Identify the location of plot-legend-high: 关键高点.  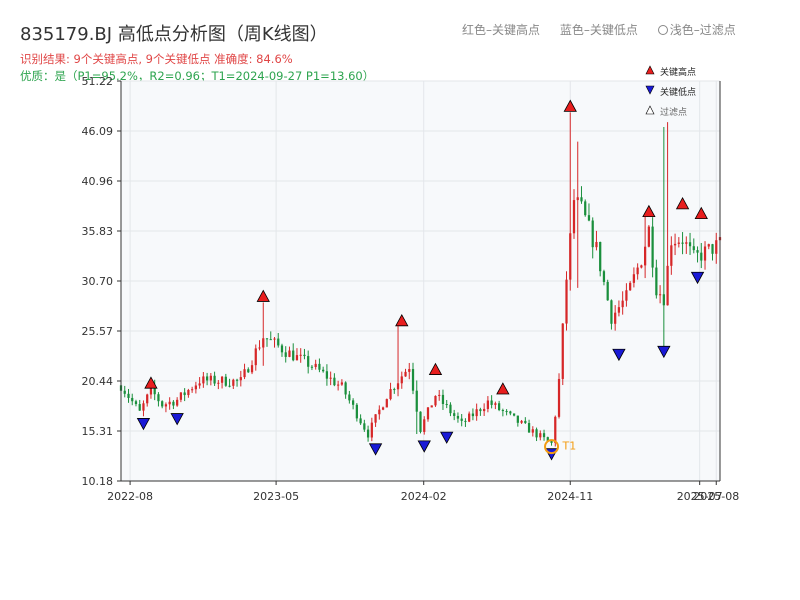
(678, 72).